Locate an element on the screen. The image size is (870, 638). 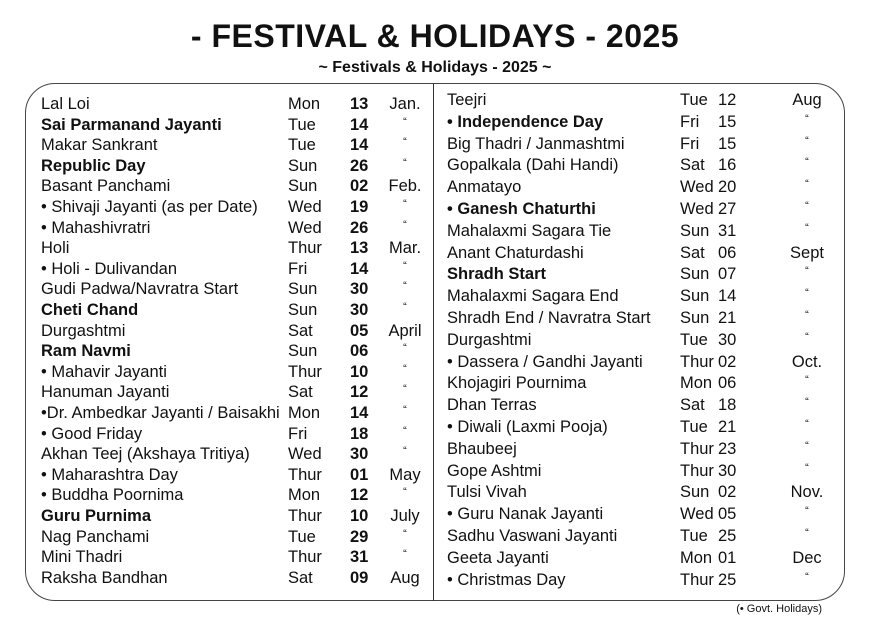
holiday-month: Mar. is located at coordinates (405, 248).